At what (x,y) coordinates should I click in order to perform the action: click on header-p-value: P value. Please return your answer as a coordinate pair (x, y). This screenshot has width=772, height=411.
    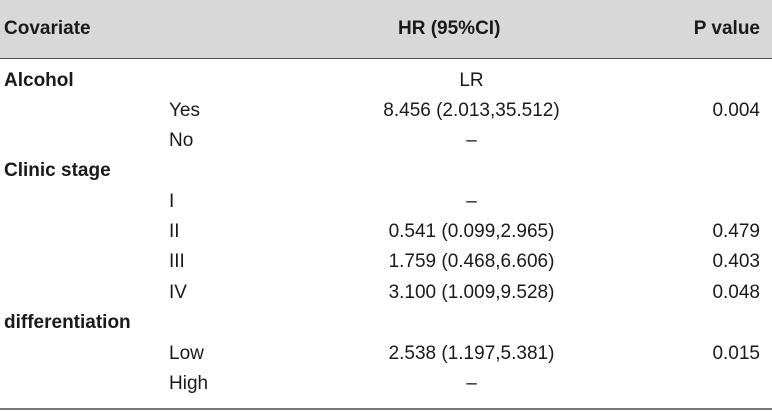
    Looking at the image, I should click on (726, 28).